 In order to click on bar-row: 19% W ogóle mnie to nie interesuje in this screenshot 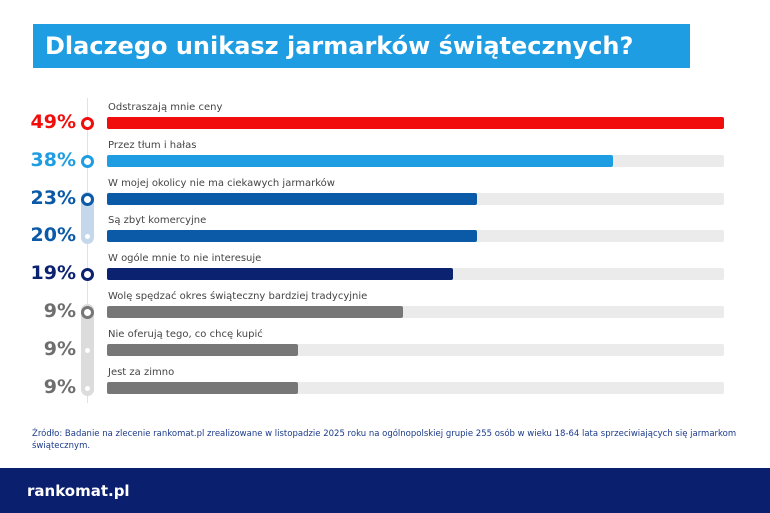, I will do `click(385, 272)`.